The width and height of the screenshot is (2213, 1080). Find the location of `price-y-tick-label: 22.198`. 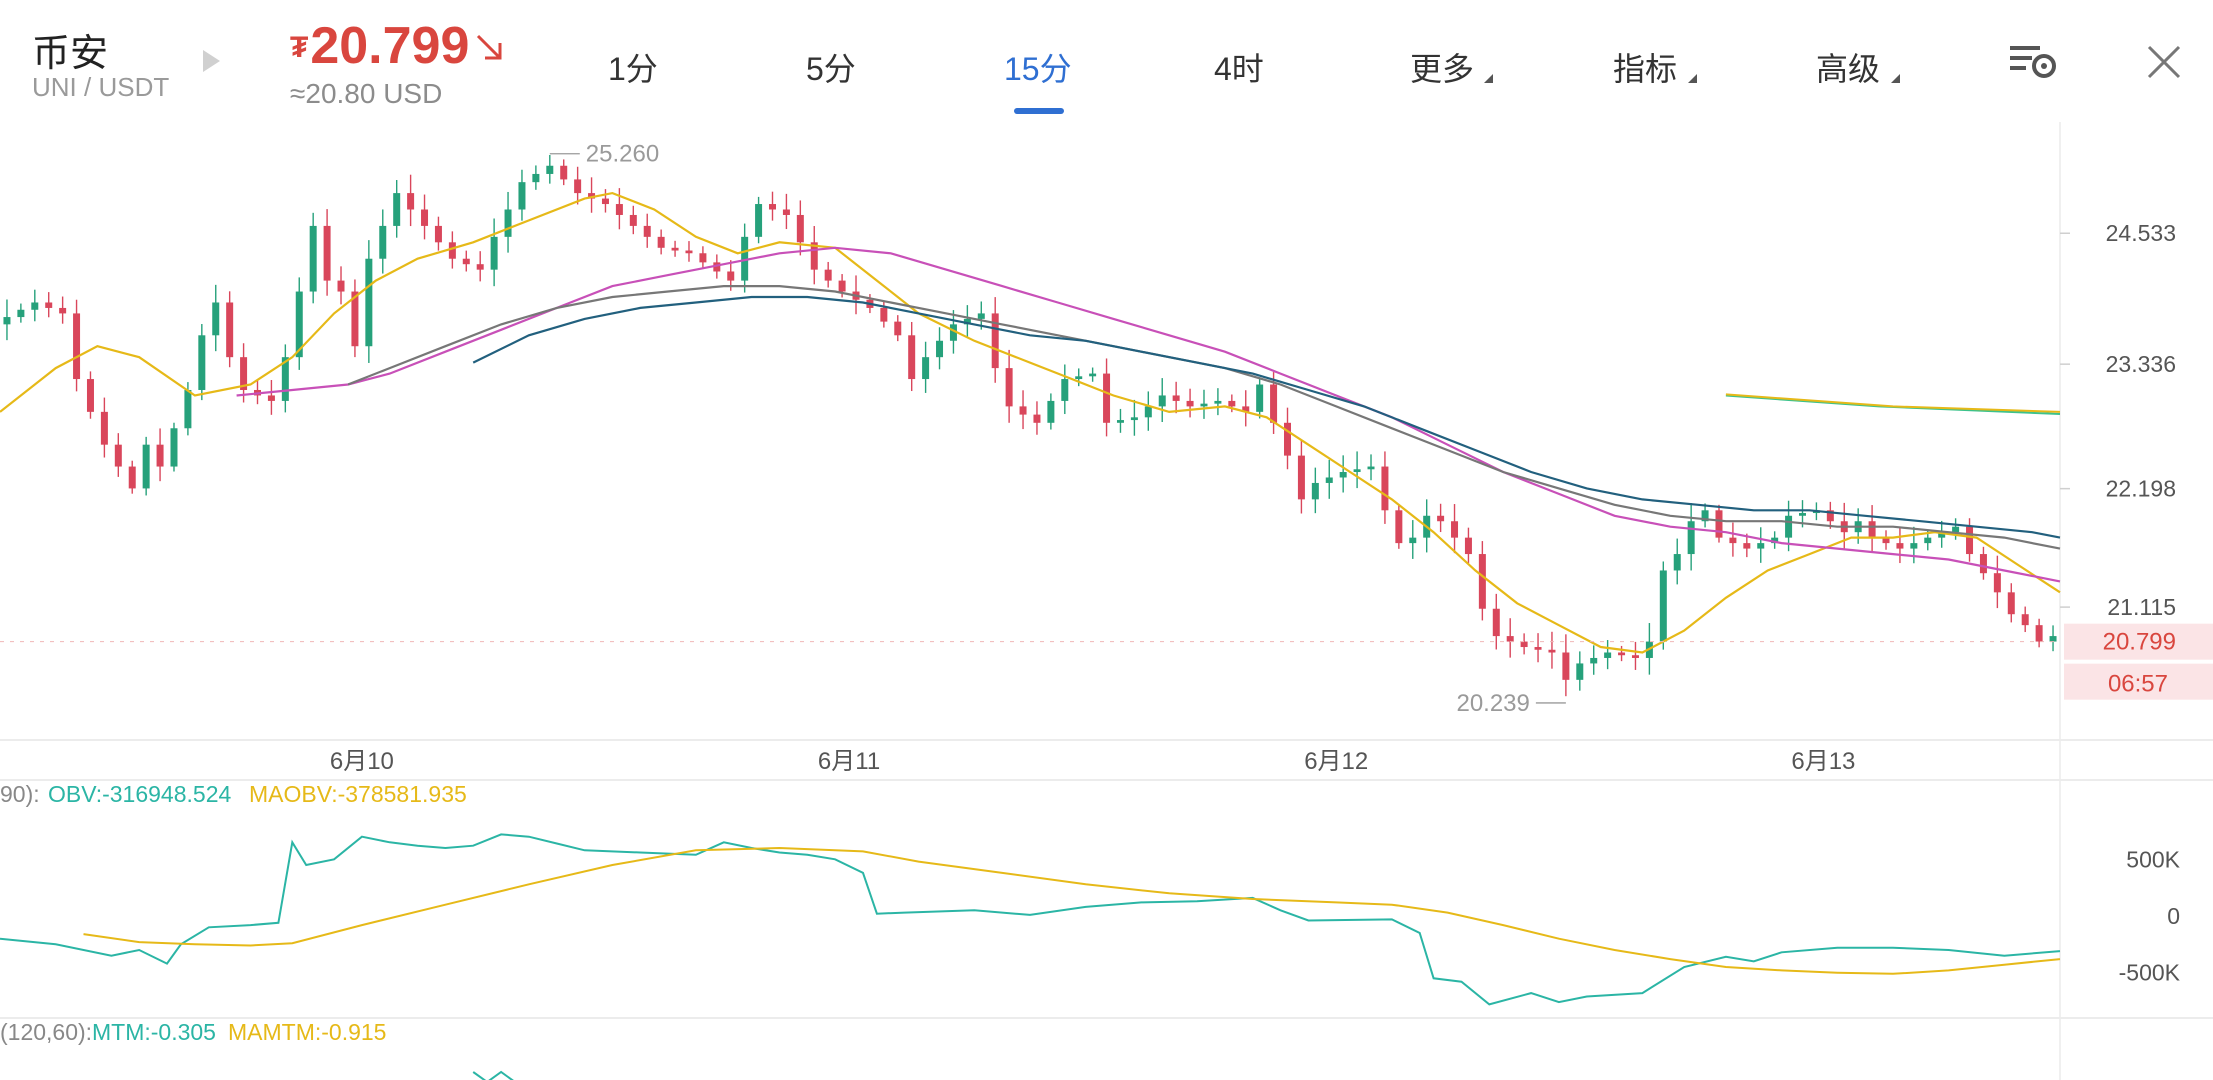

price-y-tick-label: 22.198 is located at coordinates (2141, 489).